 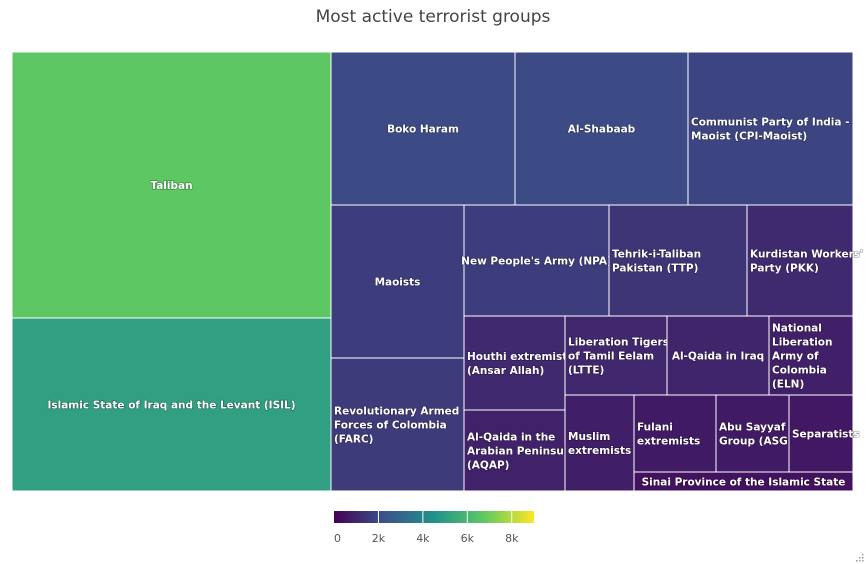 I want to click on treemap-tile-label: New People's Army (NPA), so click(x=536, y=262).